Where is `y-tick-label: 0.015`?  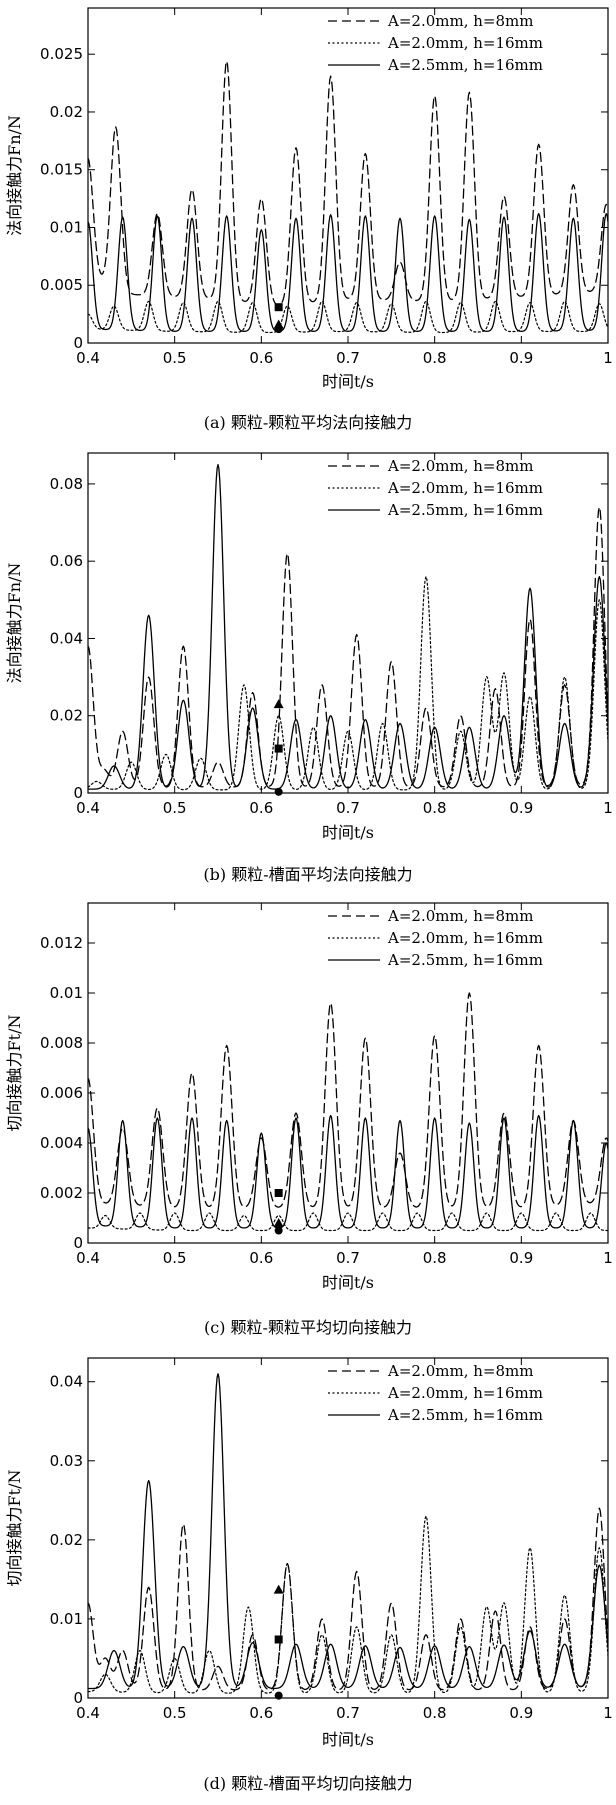
y-tick-label: 0.015 is located at coordinates (61, 170).